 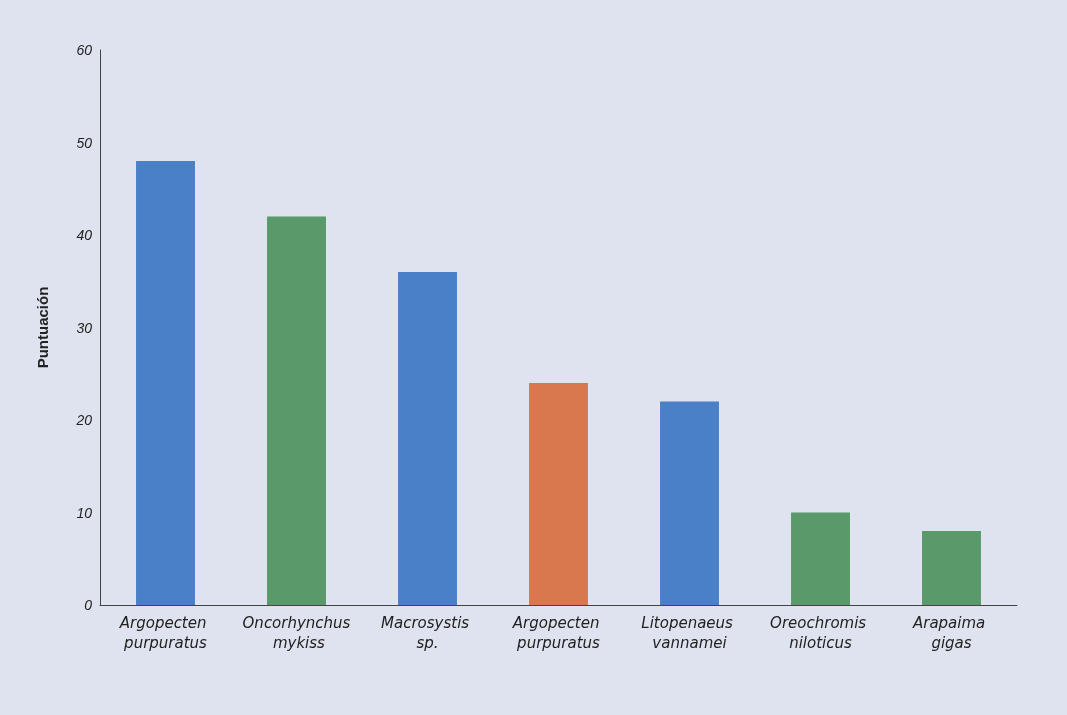 I want to click on y-tick-label: 30, so click(x=84, y=327).